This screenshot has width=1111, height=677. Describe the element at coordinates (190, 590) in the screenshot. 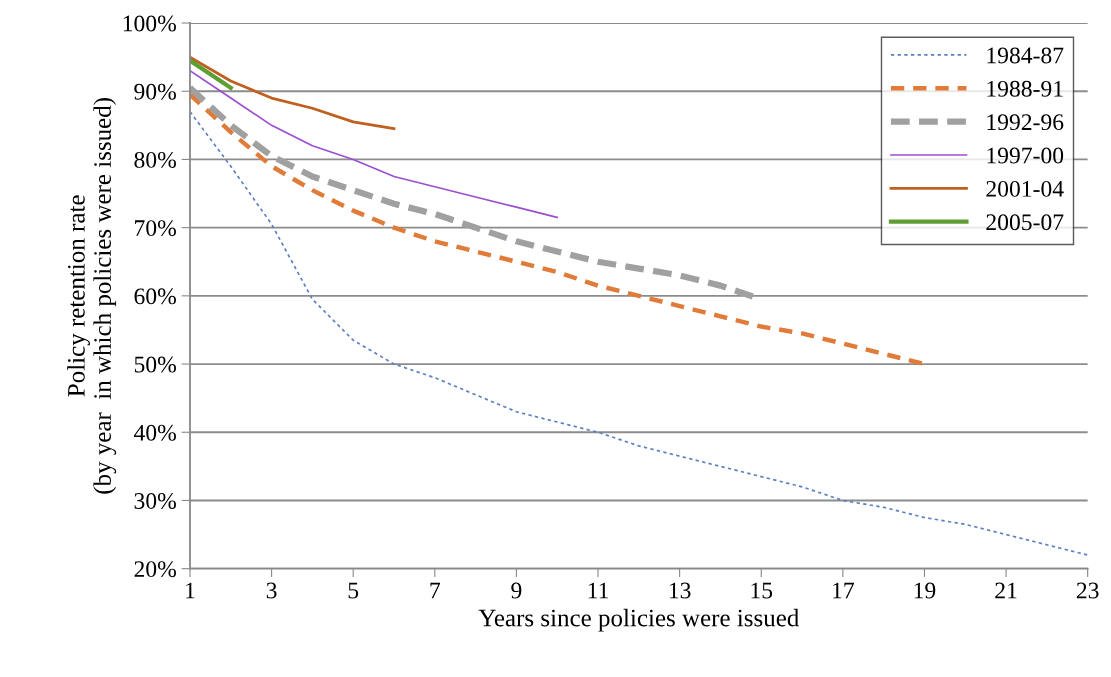

I see `x-tick-label: 1` at that location.